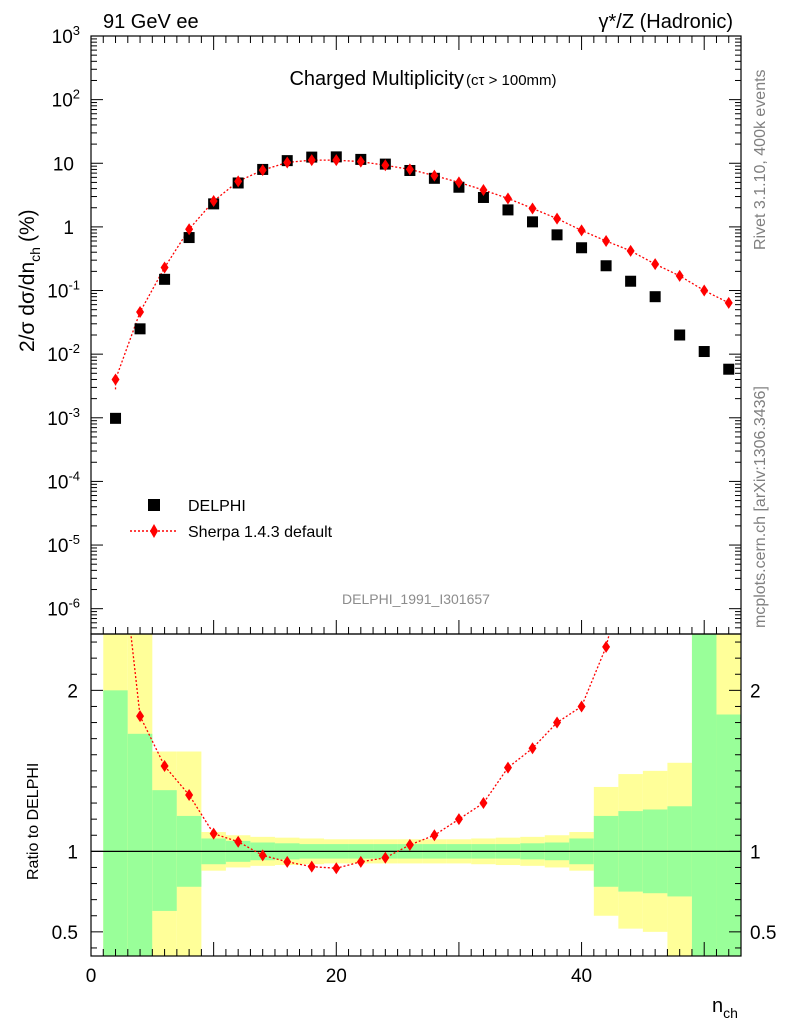 The height and width of the screenshot is (1024, 786). I want to click on analysis-tag: DELPHI_1991_I301657, so click(416, 599).